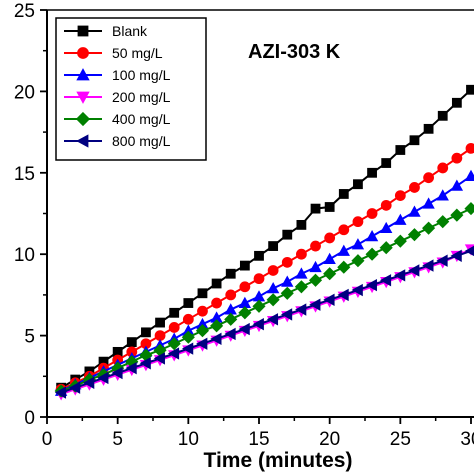  What do you see at coordinates (117, 439) in the screenshot?
I see `x-tick-label: 5` at bounding box center [117, 439].